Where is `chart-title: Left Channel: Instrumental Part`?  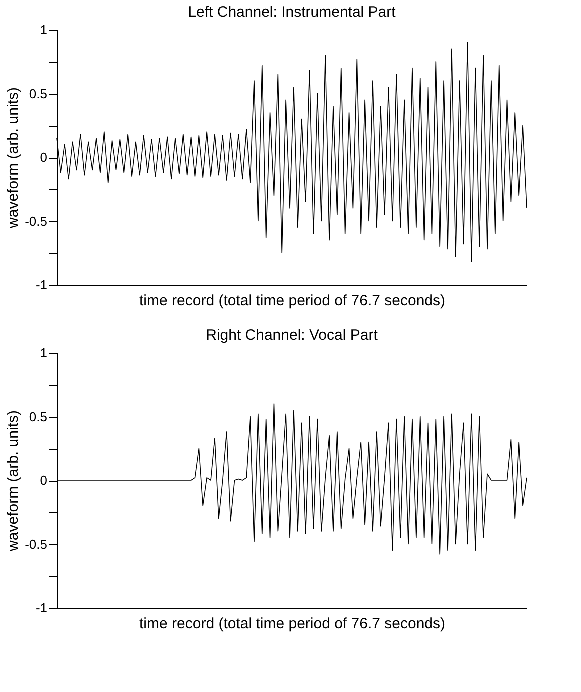 chart-title: Left Channel: Instrumental Part is located at coordinates (292, 12).